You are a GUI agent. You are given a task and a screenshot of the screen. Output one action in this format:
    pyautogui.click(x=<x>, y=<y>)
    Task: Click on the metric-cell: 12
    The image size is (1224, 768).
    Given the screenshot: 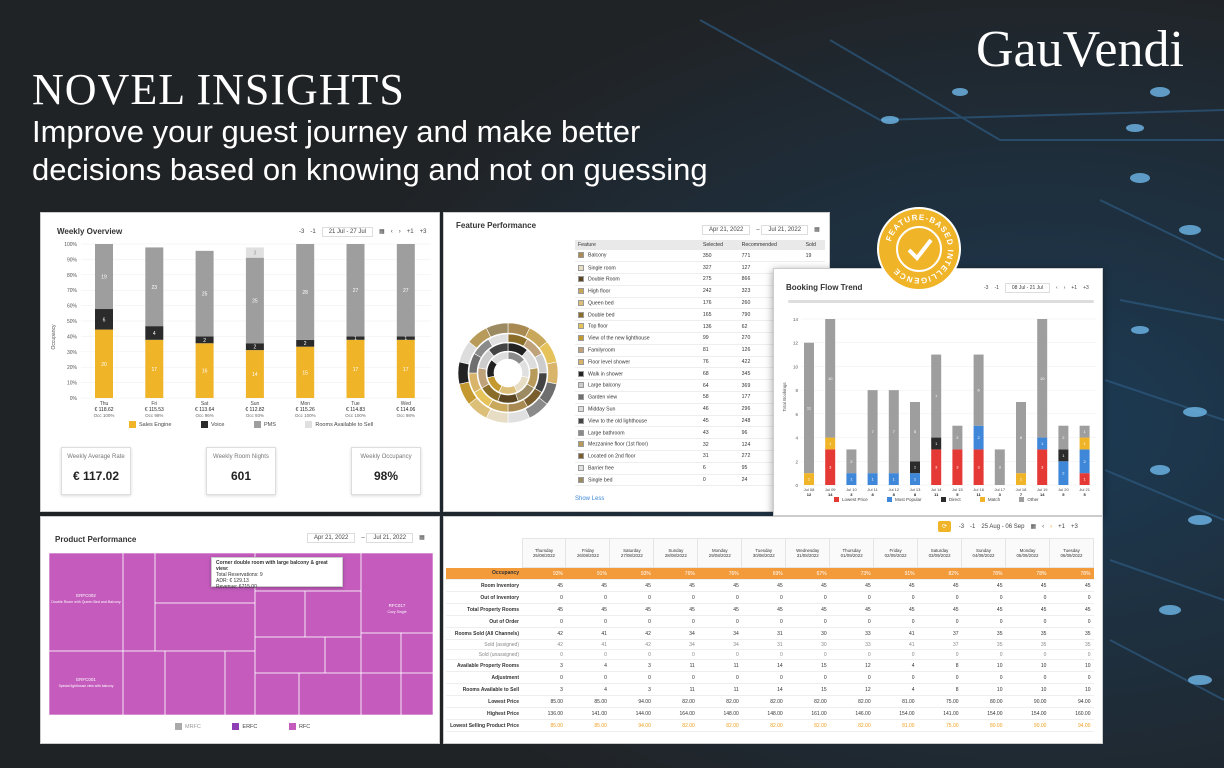 What is the action you would take?
    pyautogui.click(x=851, y=689)
    